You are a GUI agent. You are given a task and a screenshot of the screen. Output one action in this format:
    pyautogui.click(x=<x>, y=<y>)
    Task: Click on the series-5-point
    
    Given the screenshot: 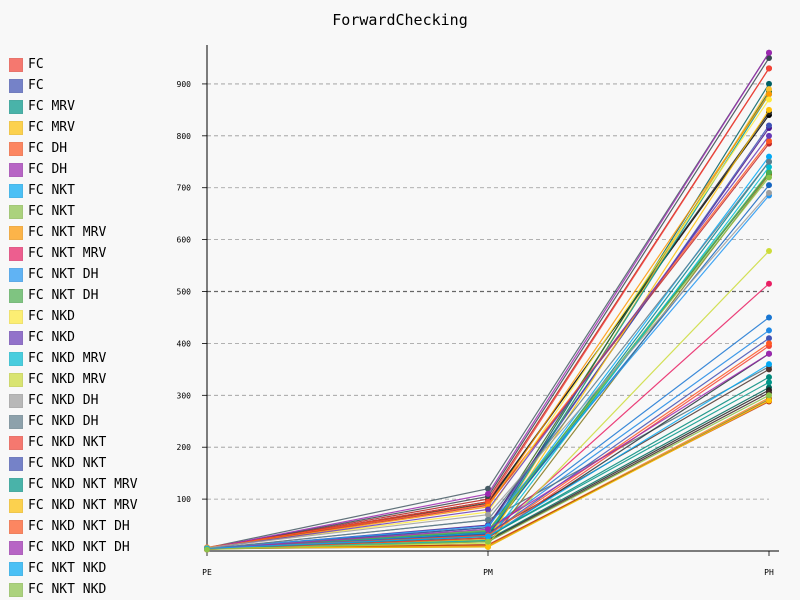 What is the action you would take?
    pyautogui.click(x=488, y=493)
    